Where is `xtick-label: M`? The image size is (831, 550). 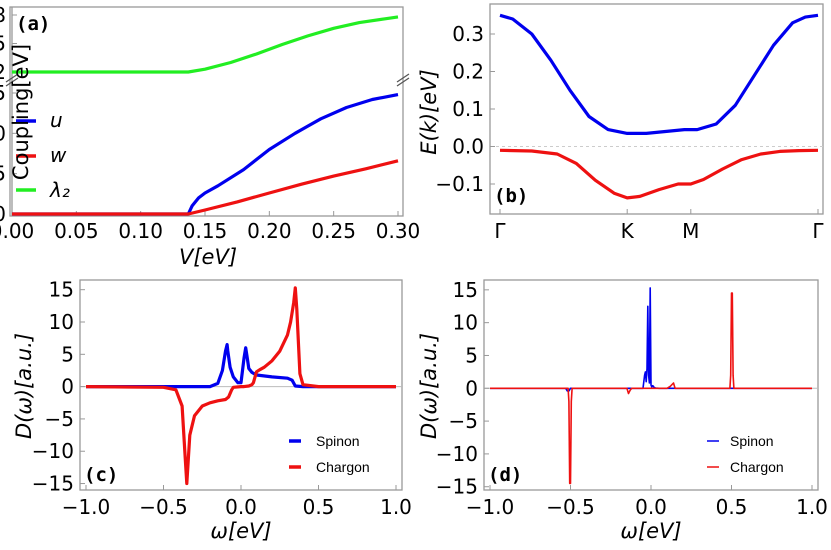 xtick-label: M is located at coordinates (690, 231).